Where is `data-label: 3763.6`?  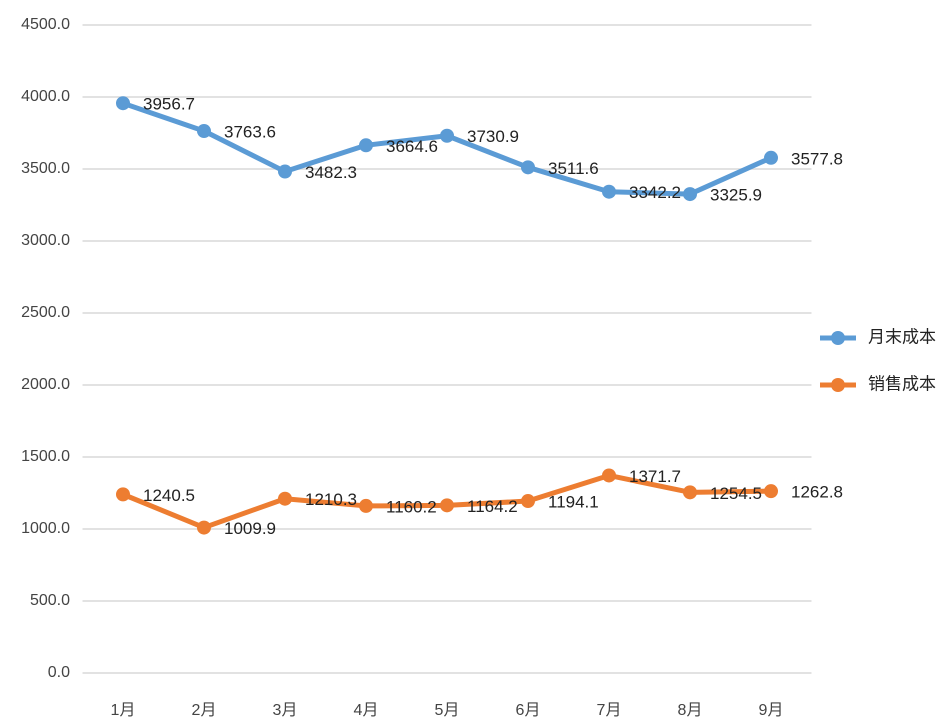
data-label: 3763.6 is located at coordinates (250, 132).